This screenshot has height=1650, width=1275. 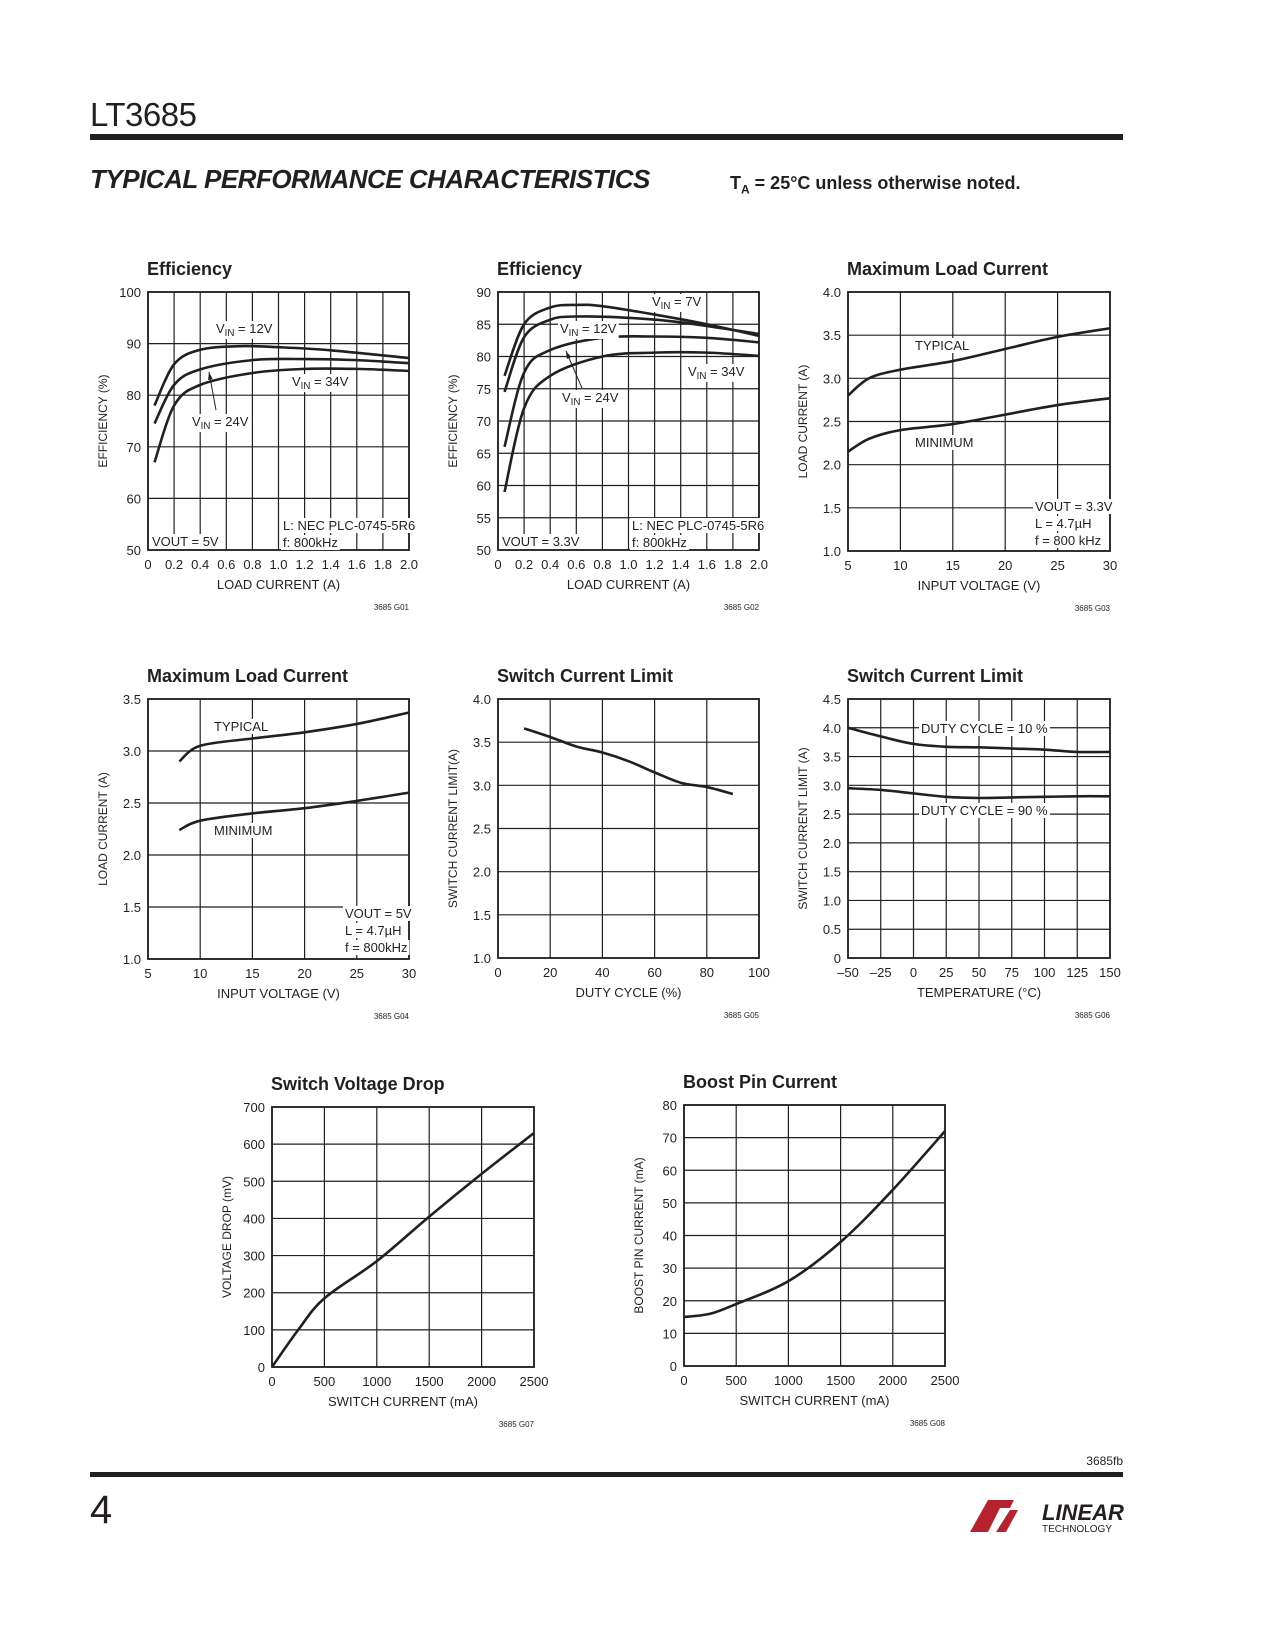 I want to click on logo-subtext: TECHNOLOGY, so click(x=1077, y=1529).